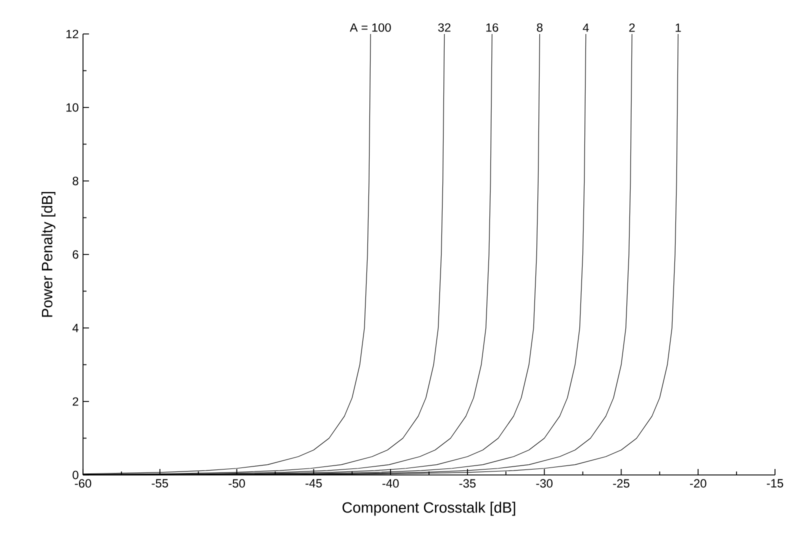 The width and height of the screenshot is (791, 548). What do you see at coordinates (370, 27) in the screenshot?
I see `series-label: A = 100` at bounding box center [370, 27].